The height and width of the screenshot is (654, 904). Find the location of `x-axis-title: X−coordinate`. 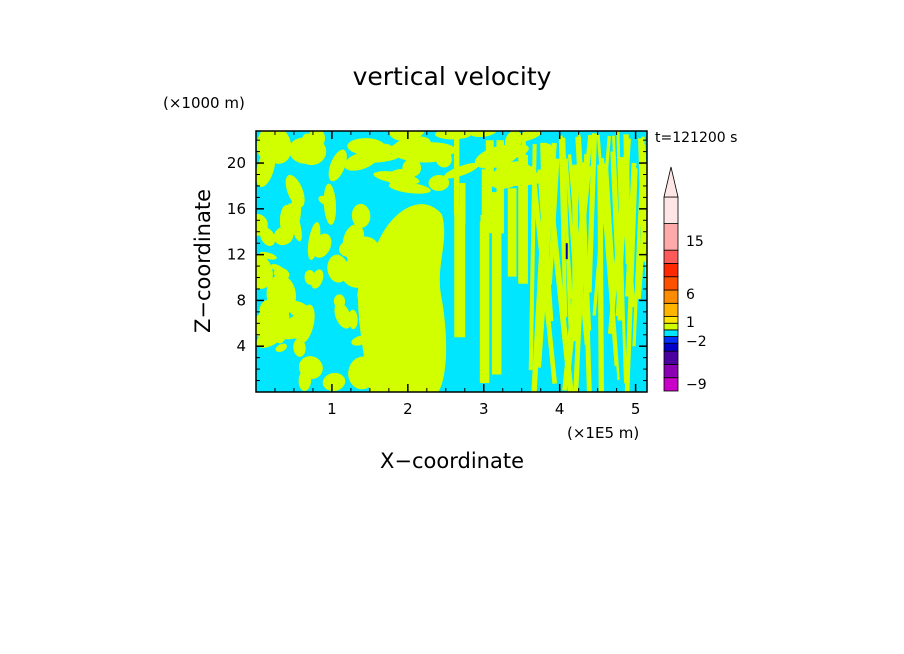

x-axis-title: X−coordinate is located at coordinates (452, 461).